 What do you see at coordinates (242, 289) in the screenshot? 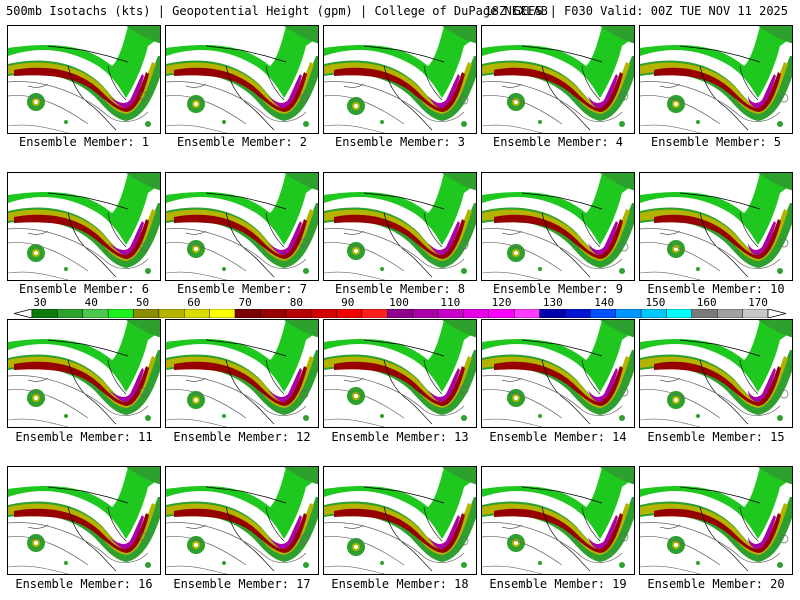
I see `ensemble-member-label: Ensemble Member: 7` at bounding box center [242, 289].